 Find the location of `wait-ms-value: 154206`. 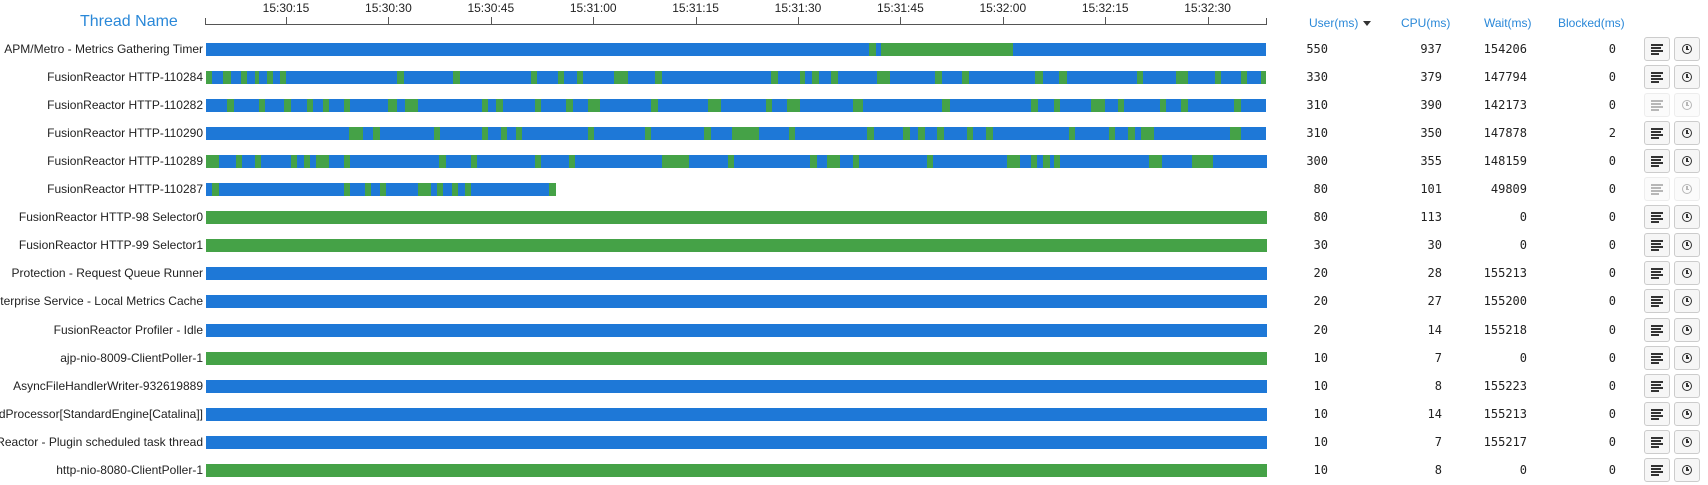

wait-ms-value: 154206 is located at coordinates (1505, 49).